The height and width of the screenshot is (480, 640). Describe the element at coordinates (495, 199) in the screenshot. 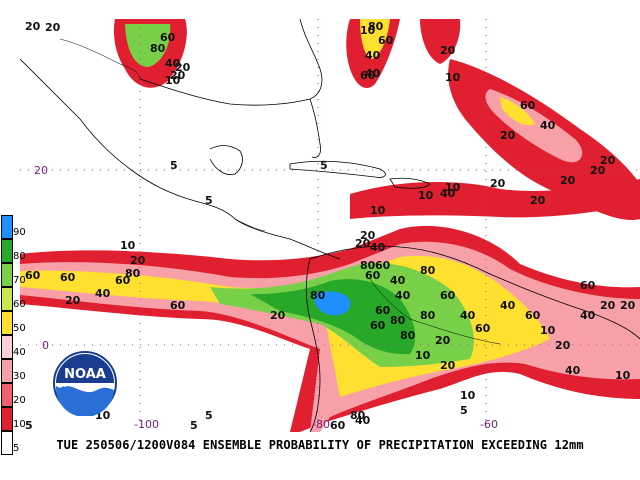

I see `precip-caribbean-streak` at that location.